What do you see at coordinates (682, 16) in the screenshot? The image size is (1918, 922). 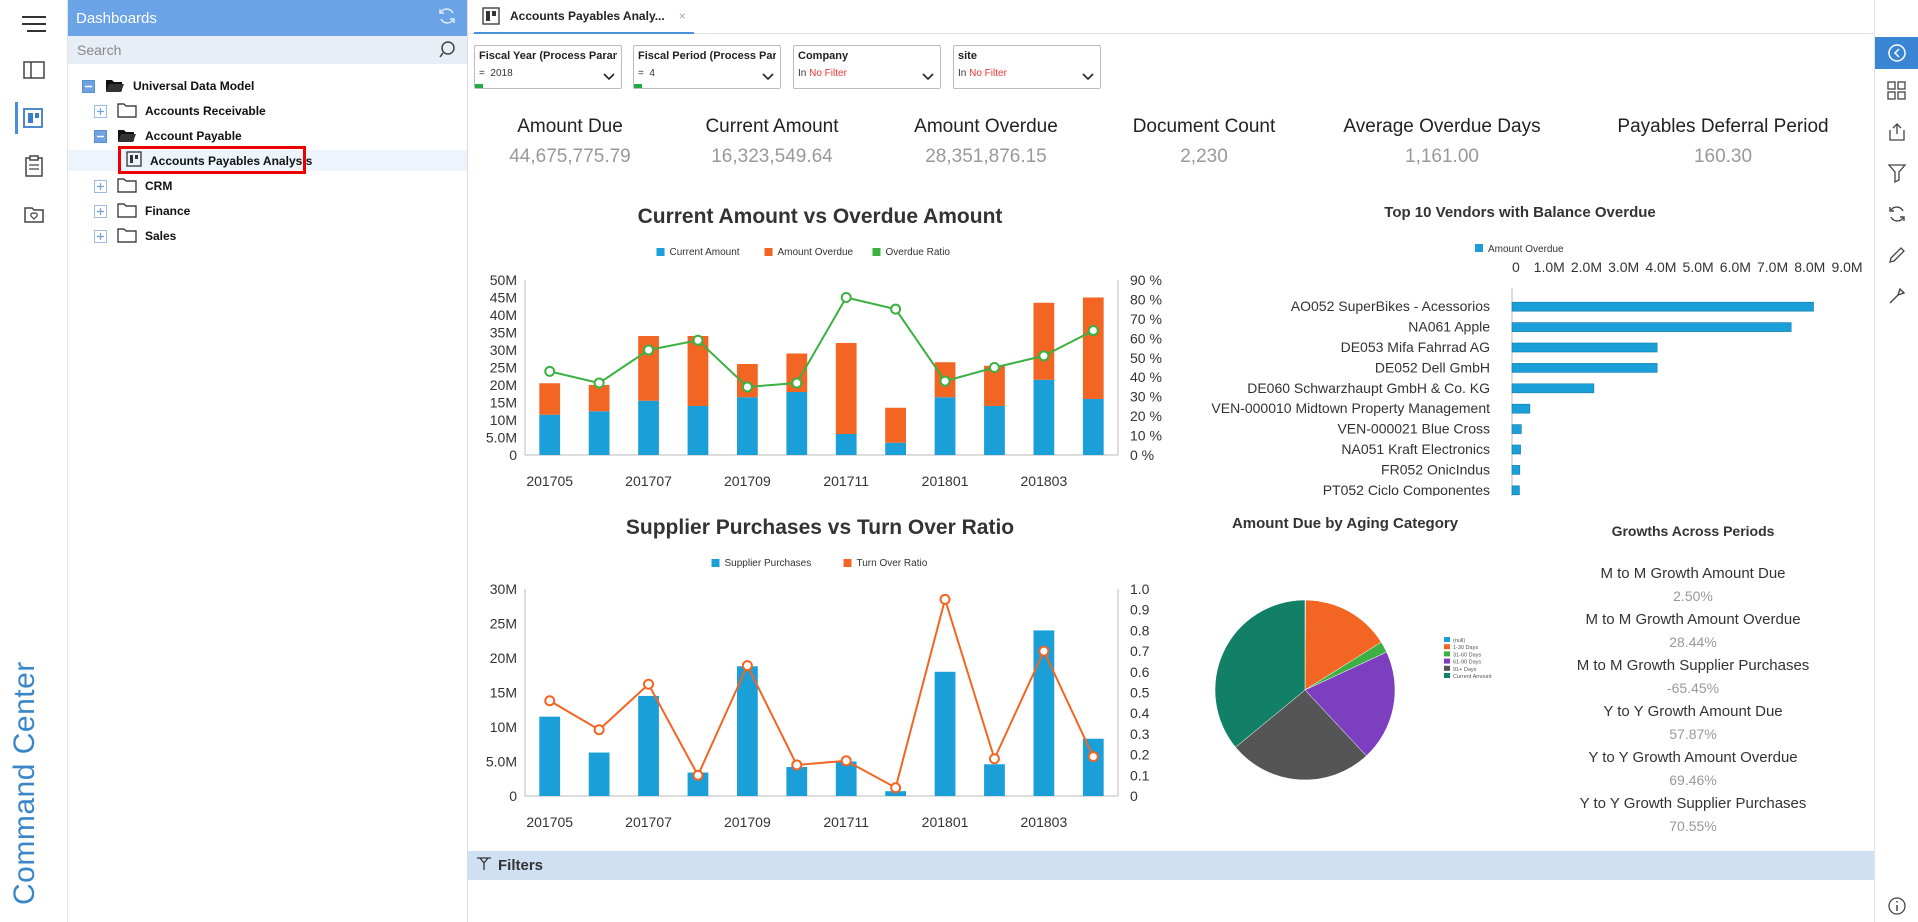 I see `close-tab-icon: ×` at bounding box center [682, 16].